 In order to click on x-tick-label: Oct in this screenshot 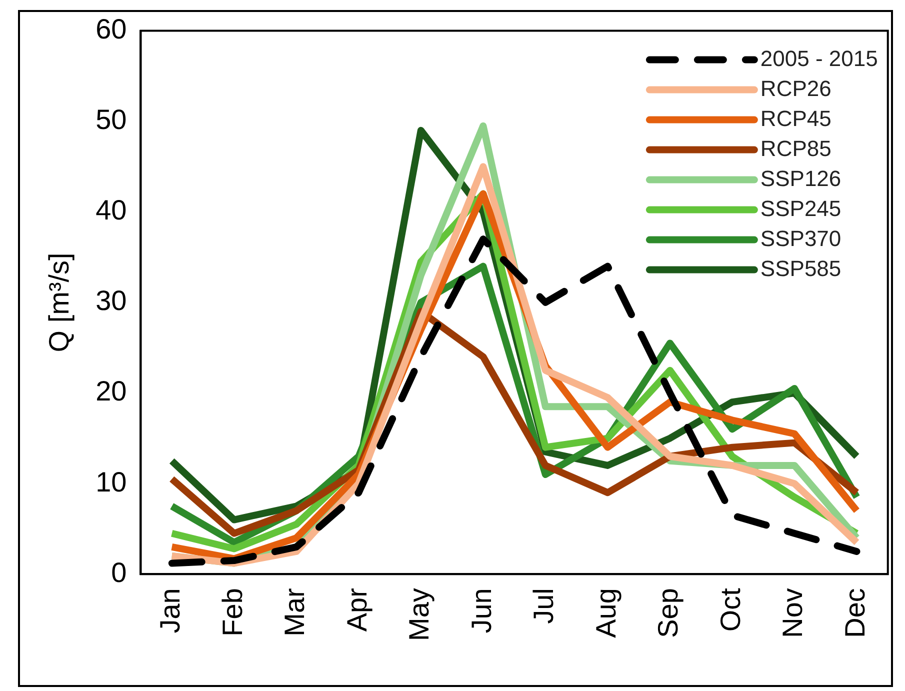, I will do `click(730, 610)`.